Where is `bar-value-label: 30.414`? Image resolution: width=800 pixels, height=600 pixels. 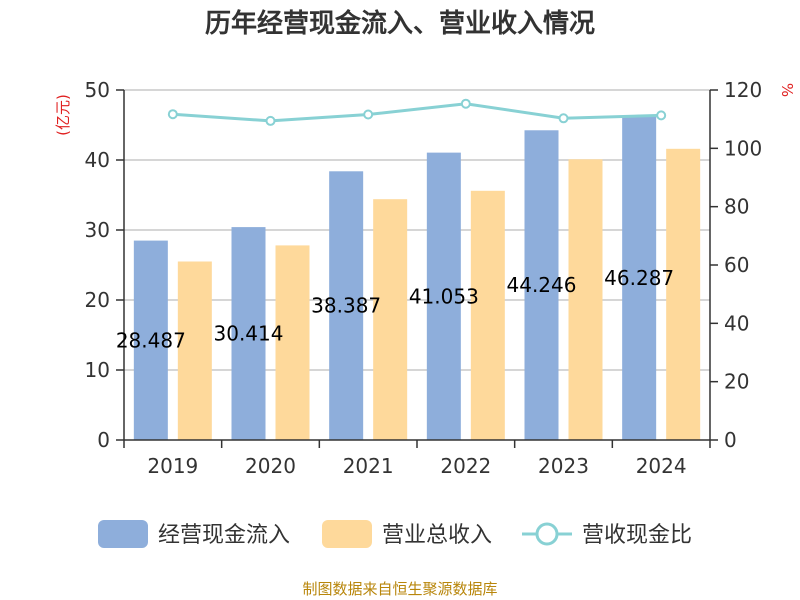
bar-value-label: 30.414 is located at coordinates (249, 334).